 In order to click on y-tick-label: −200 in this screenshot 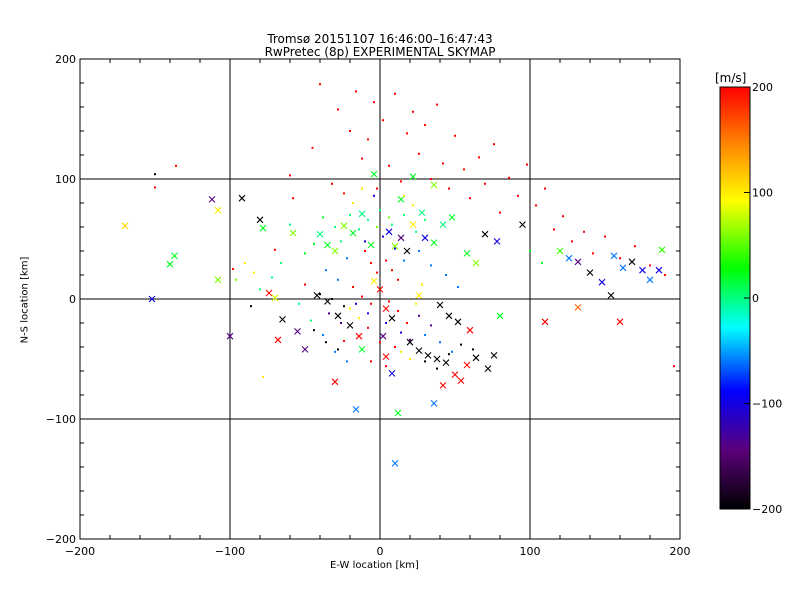, I will do `click(61, 539)`.